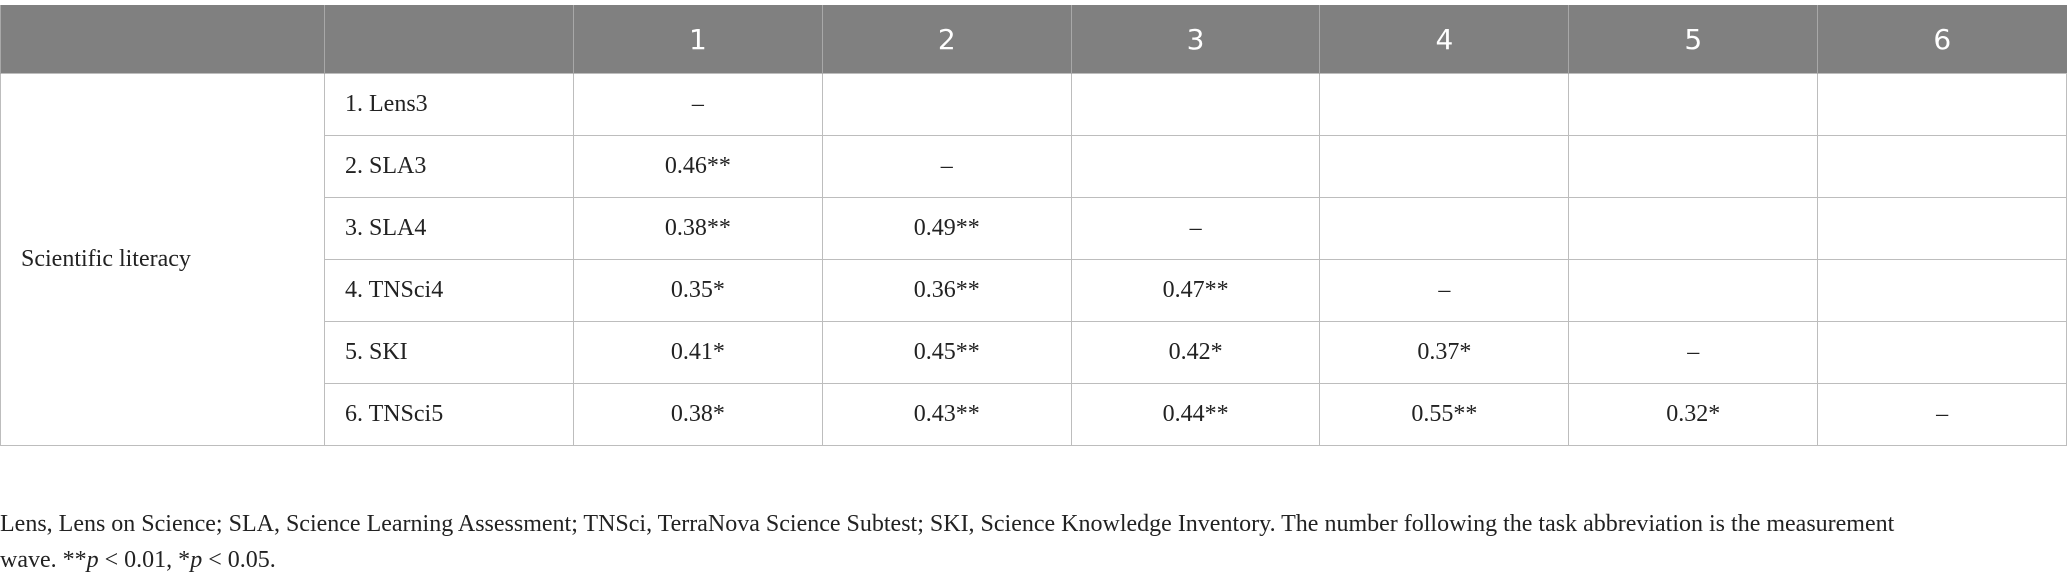 Image resolution: width=2067 pixels, height=586 pixels. What do you see at coordinates (698, 352) in the screenshot?
I see `cell: 0.41*` at bounding box center [698, 352].